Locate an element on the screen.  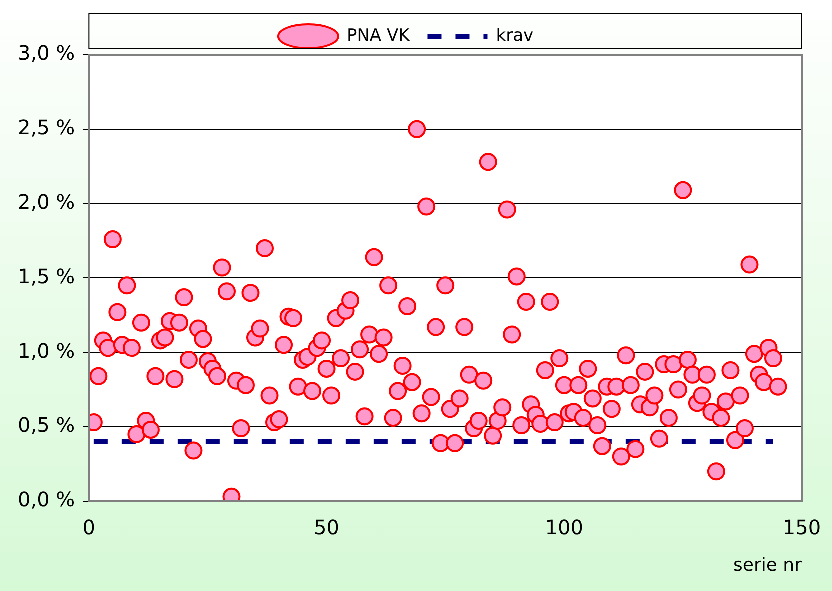
y-tick-label: 2,0 % is located at coordinates (47, 202).